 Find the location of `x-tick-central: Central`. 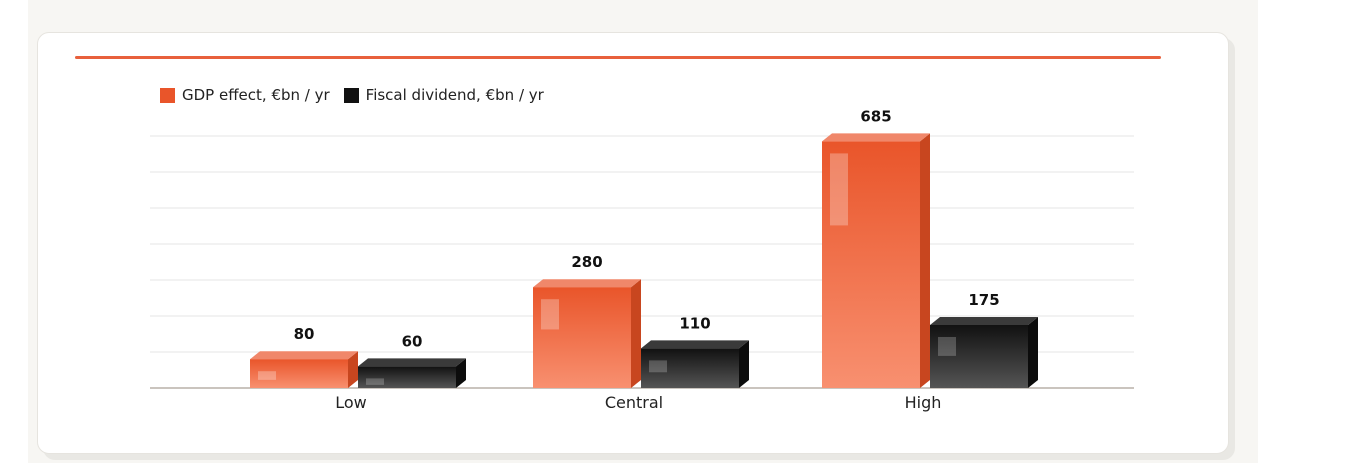

x-tick-central: Central is located at coordinates (634, 402).